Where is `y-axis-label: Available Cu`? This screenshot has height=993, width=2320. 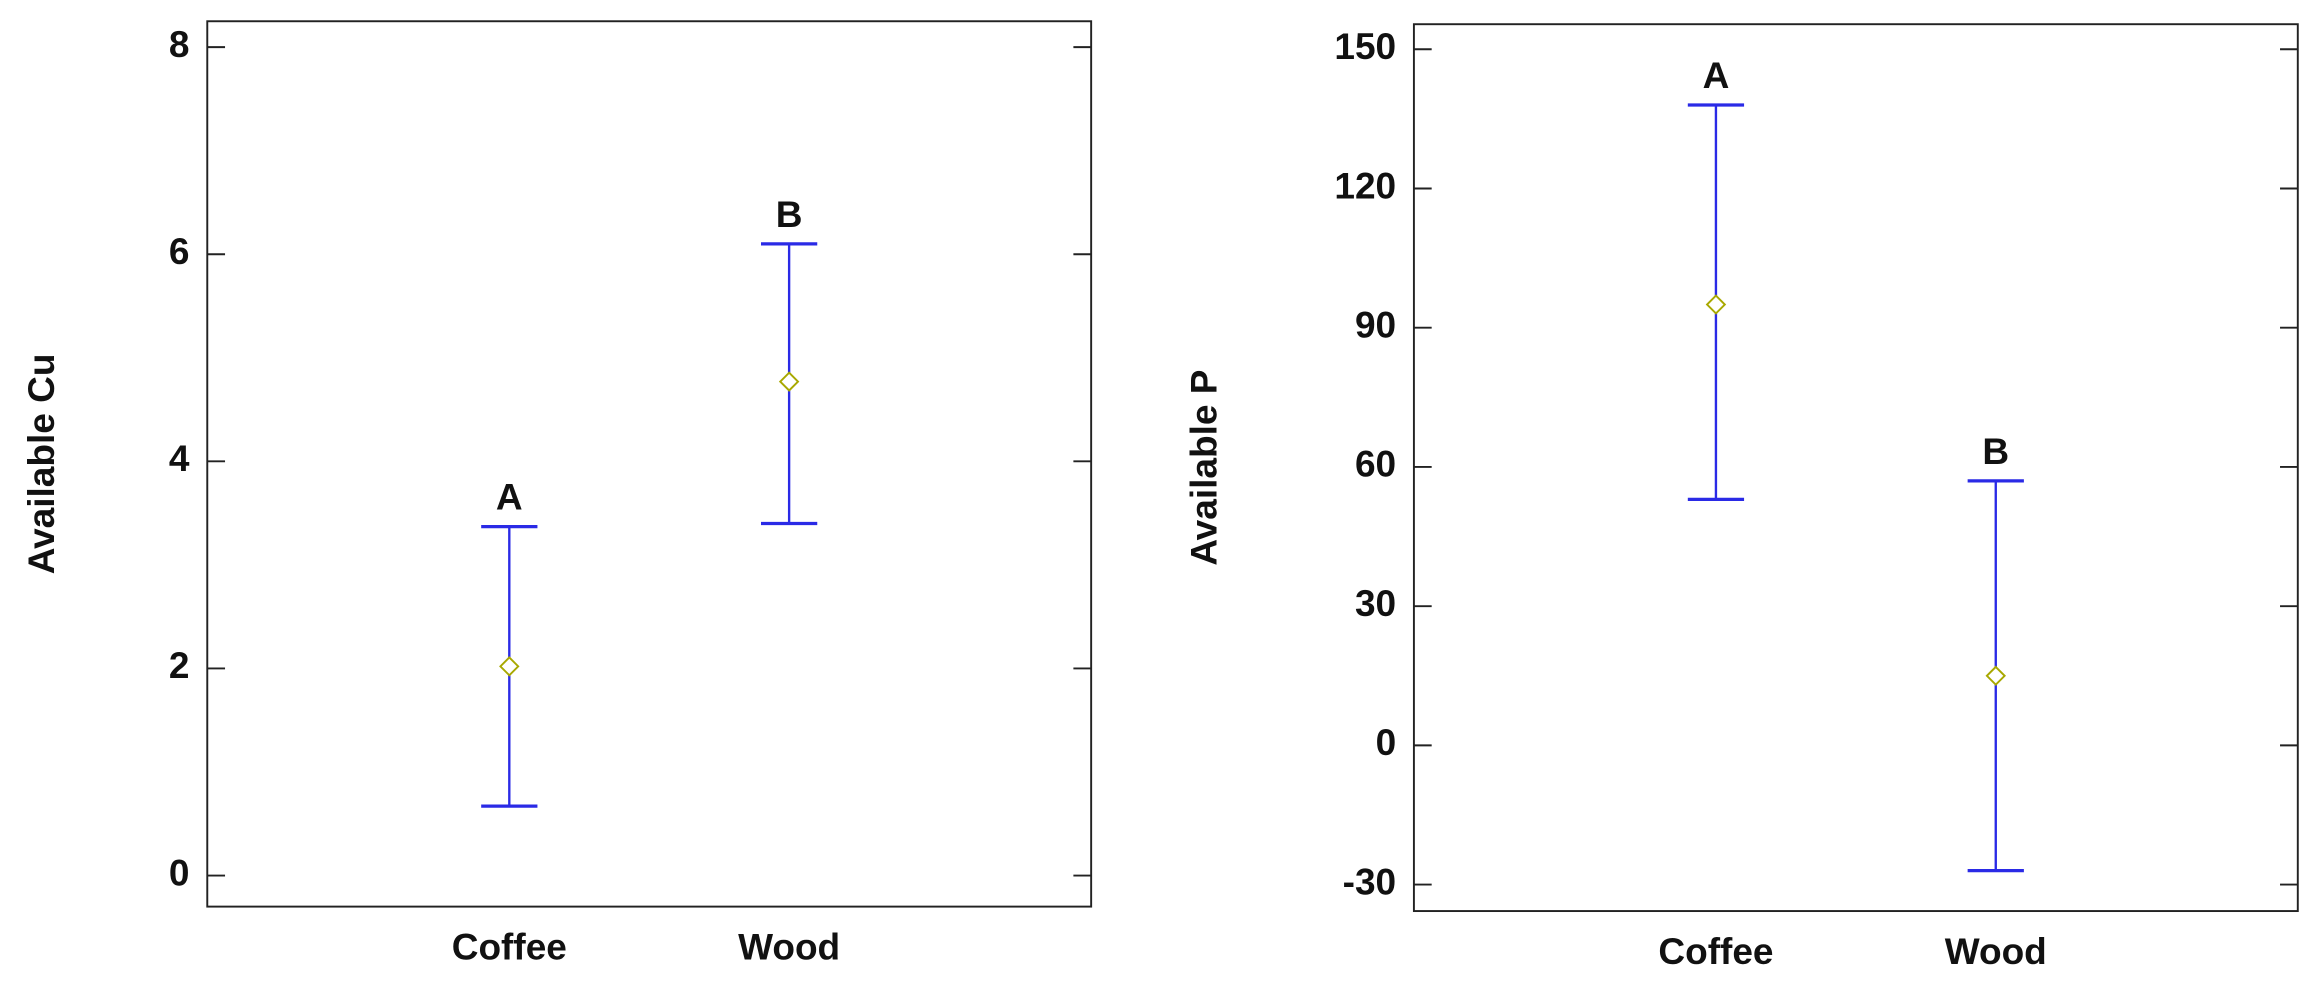
y-axis-label: Available Cu is located at coordinates (41, 464).